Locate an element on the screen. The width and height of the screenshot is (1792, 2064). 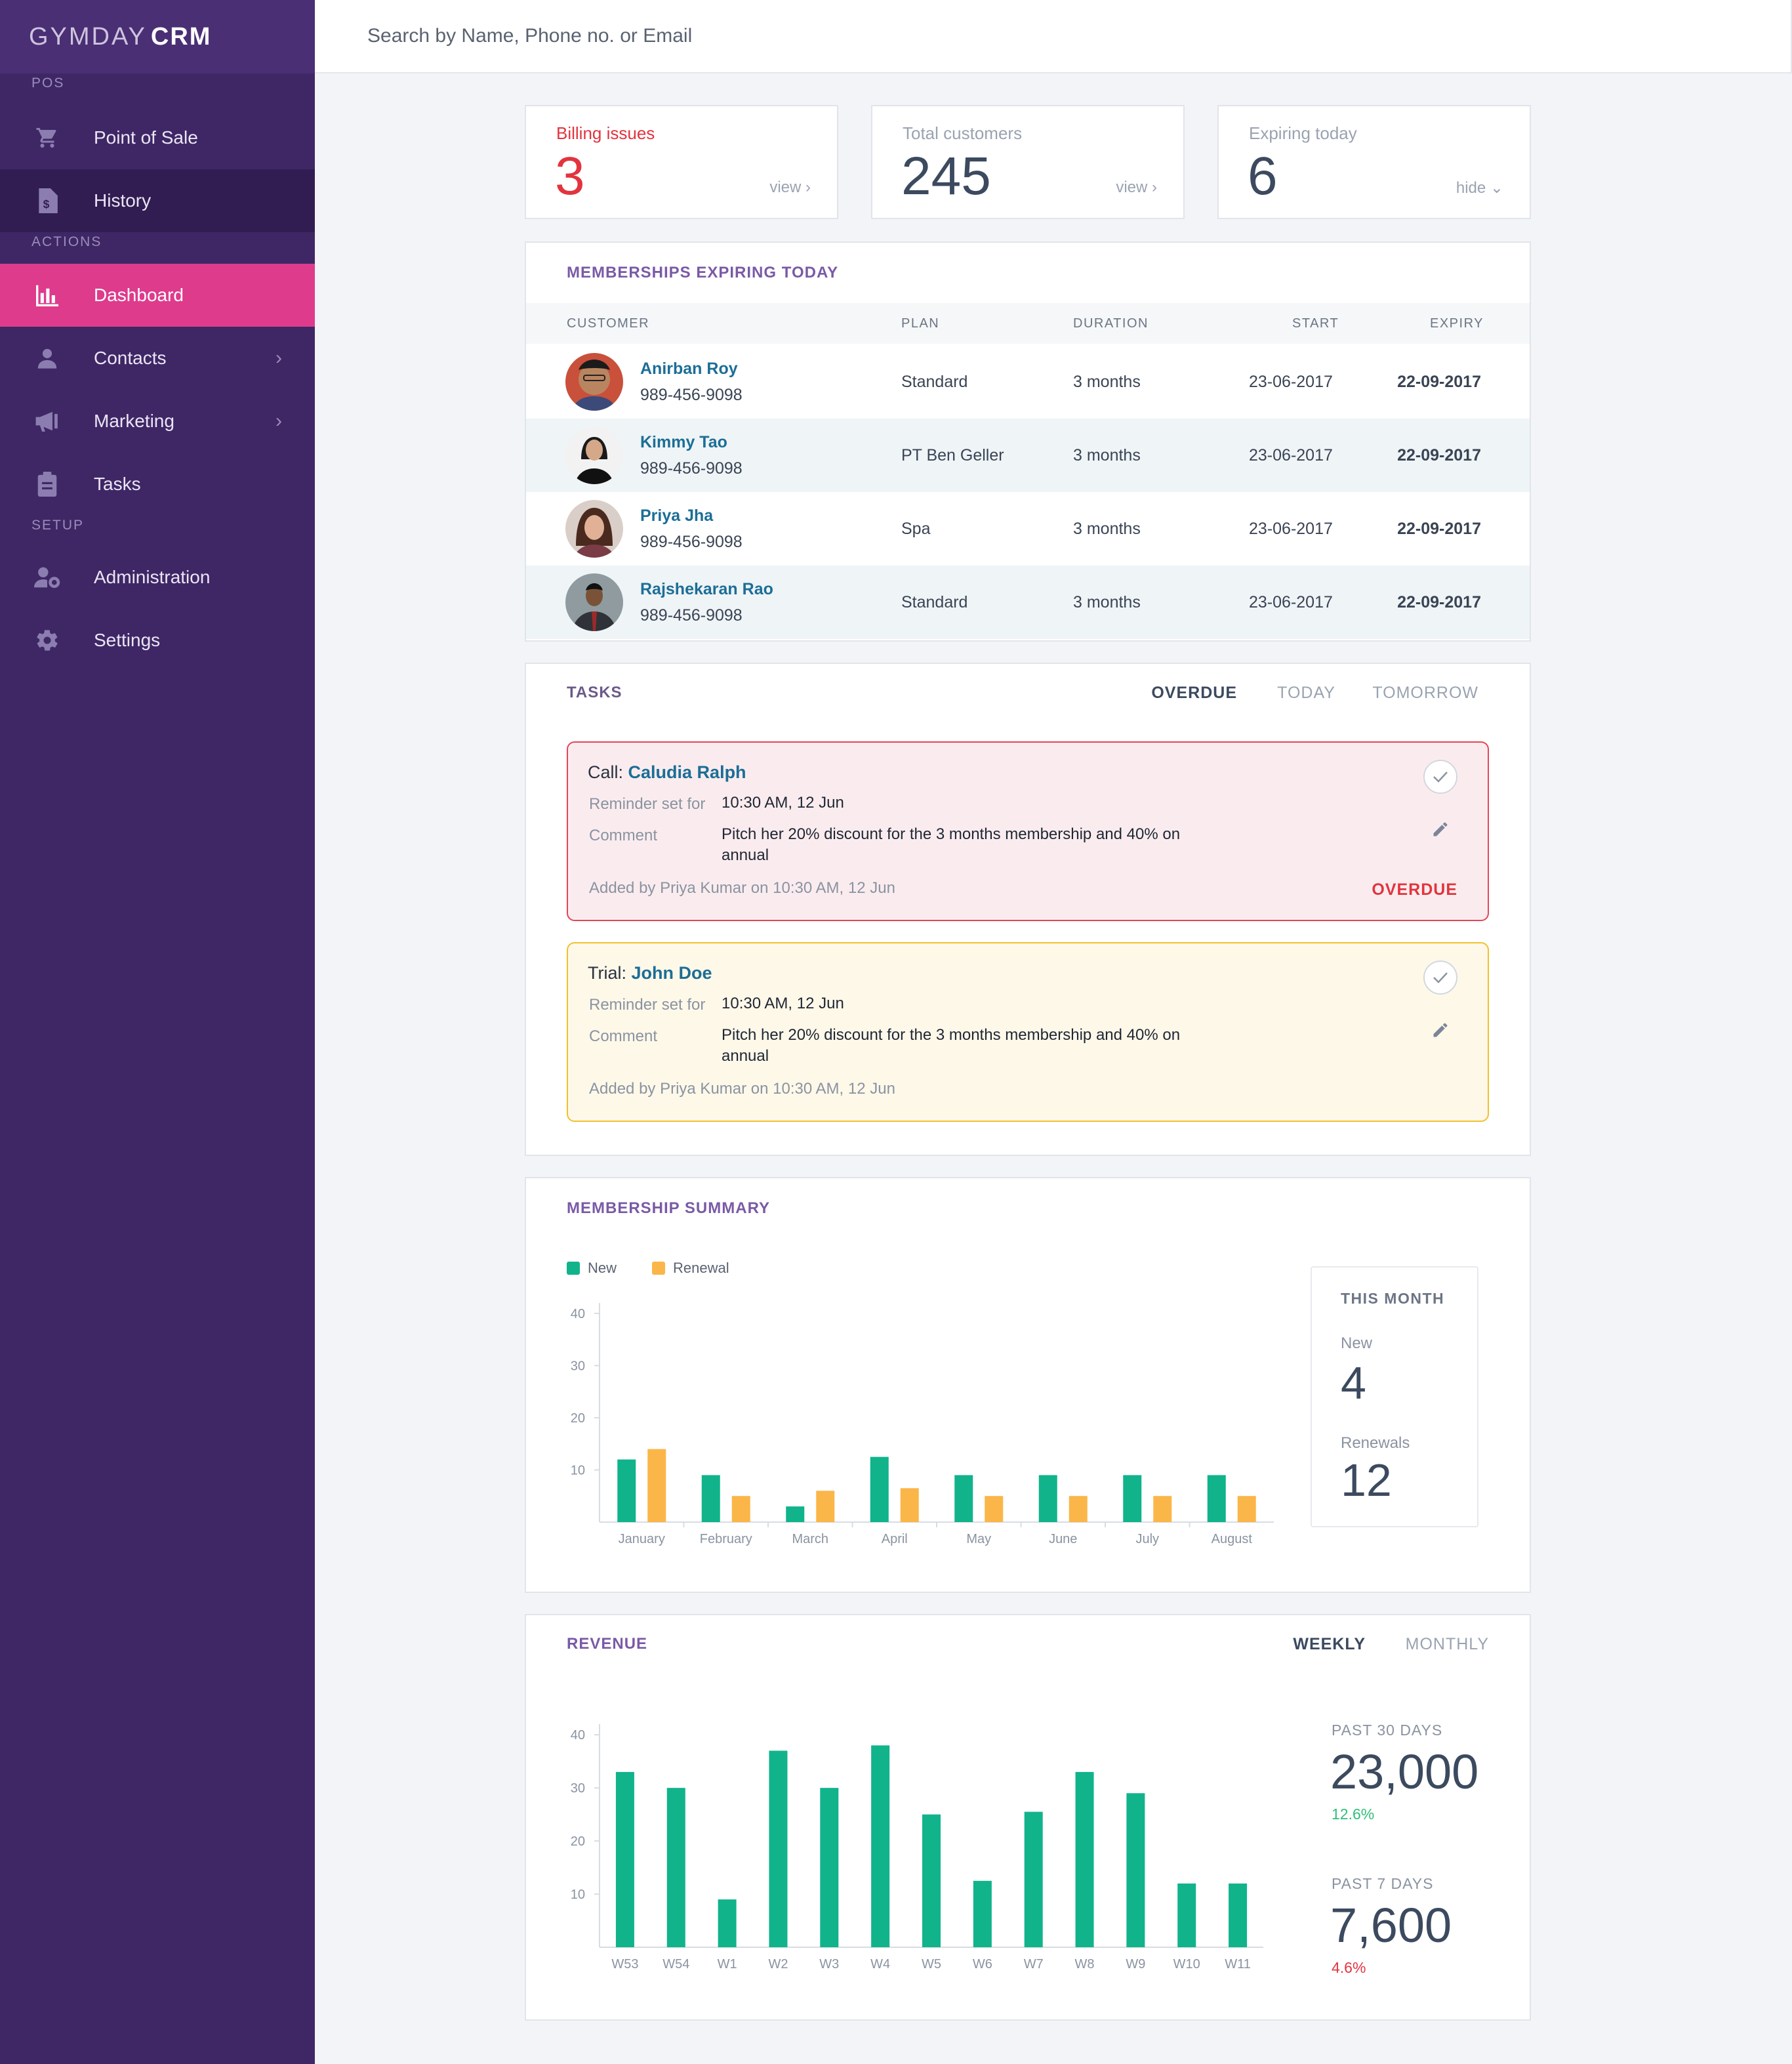
bar-renewal-july is located at coordinates (1162, 1509).